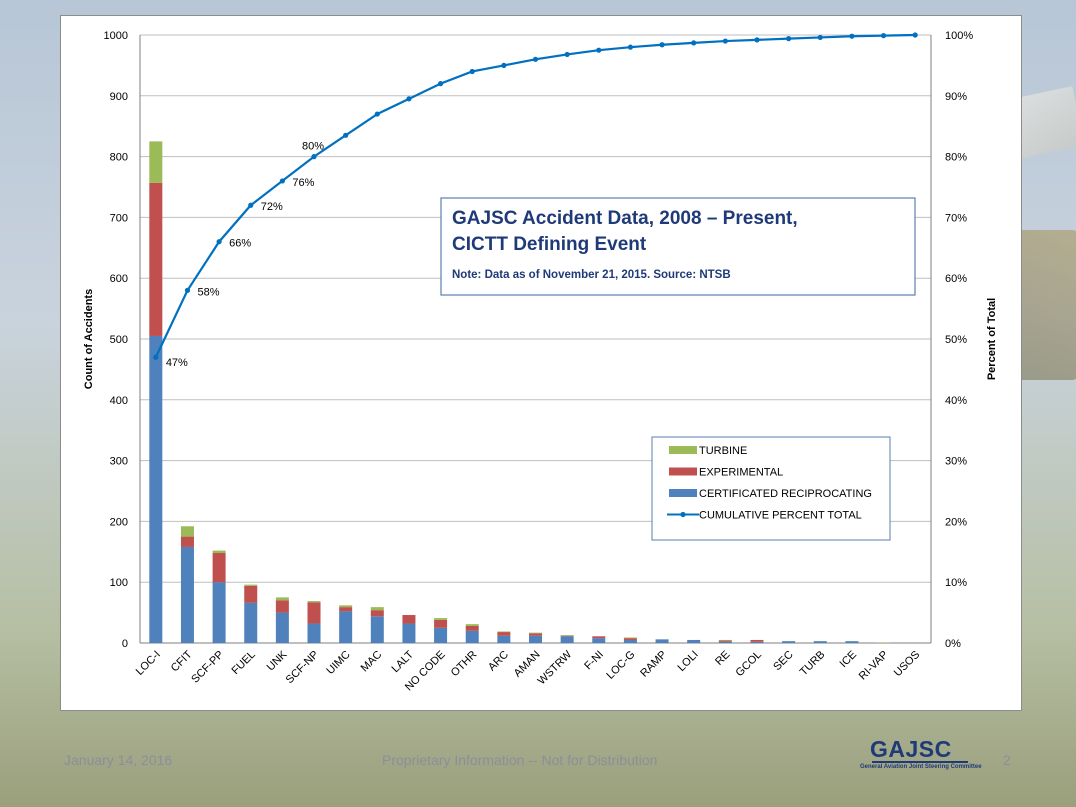 Image resolution: width=1076 pixels, height=807 pixels. I want to click on x-tick-label: WSTRW, so click(555, 667).